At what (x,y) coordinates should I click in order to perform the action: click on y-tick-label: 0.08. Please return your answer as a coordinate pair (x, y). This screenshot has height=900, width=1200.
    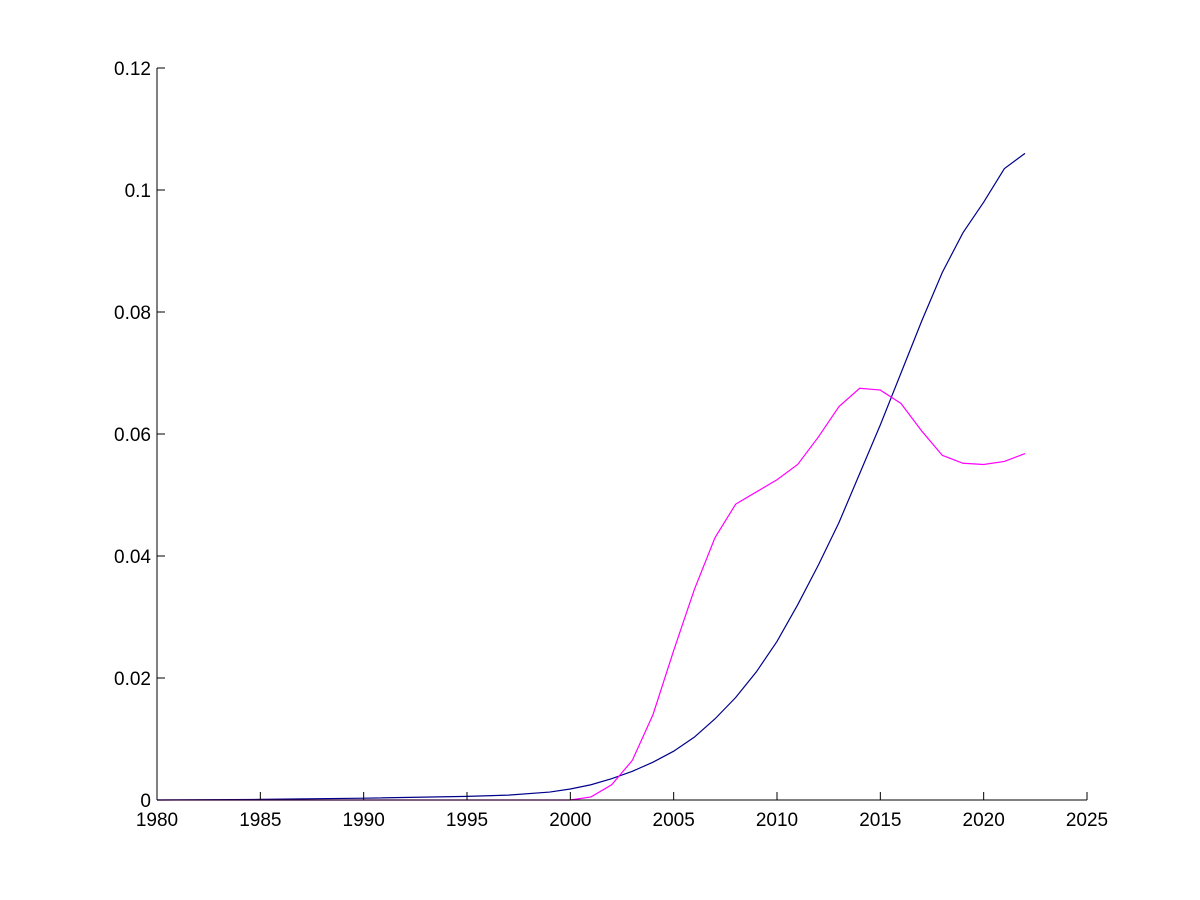
    Looking at the image, I should click on (132, 313).